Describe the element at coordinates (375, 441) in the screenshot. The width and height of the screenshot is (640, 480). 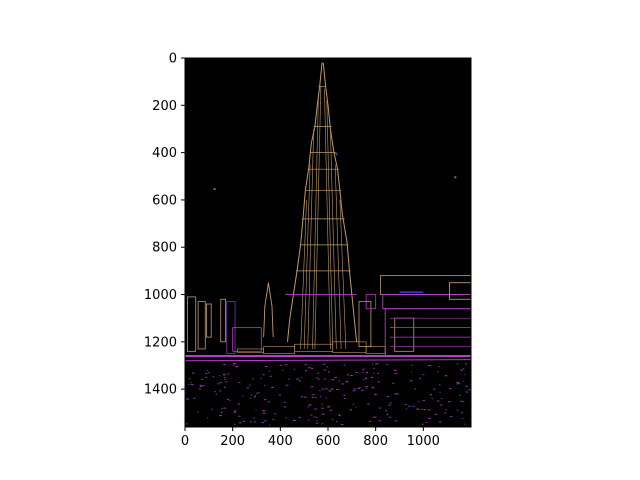
I see `x-tick-label: 800` at that location.